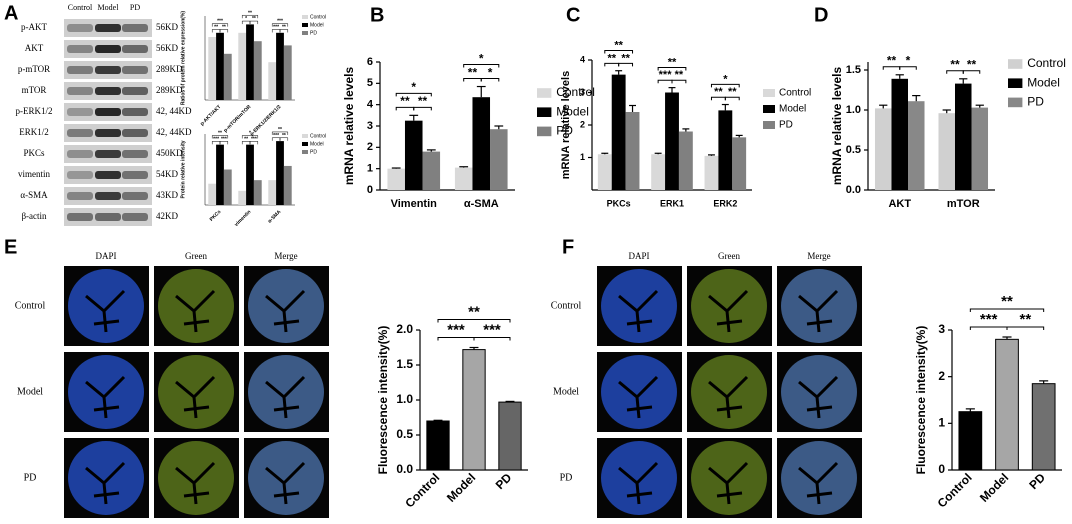 This screenshot has height=524, width=1072. What do you see at coordinates (853, 70) in the screenshot?
I see `y-tick-label: 1.5` at bounding box center [853, 70].